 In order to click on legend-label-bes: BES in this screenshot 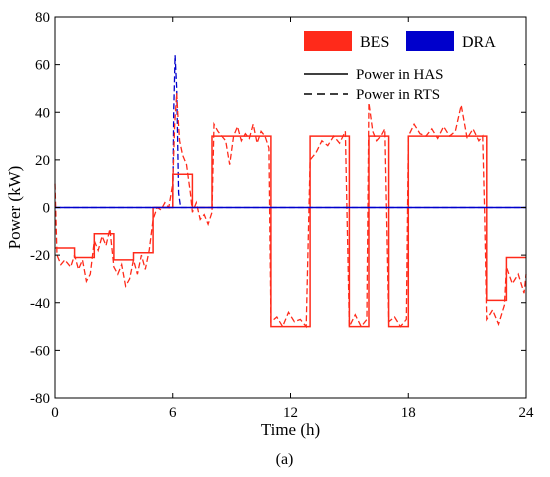, I will do `click(374, 42)`.